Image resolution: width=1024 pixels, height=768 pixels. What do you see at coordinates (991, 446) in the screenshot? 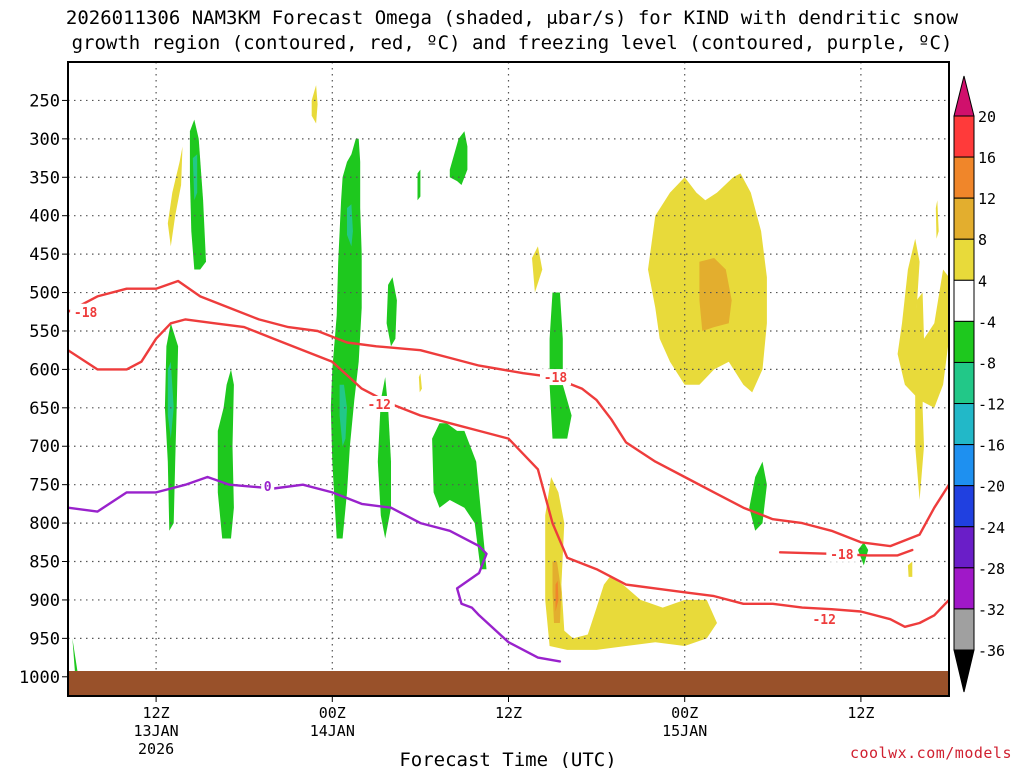
I see `colorbar-label: -16` at bounding box center [991, 446].